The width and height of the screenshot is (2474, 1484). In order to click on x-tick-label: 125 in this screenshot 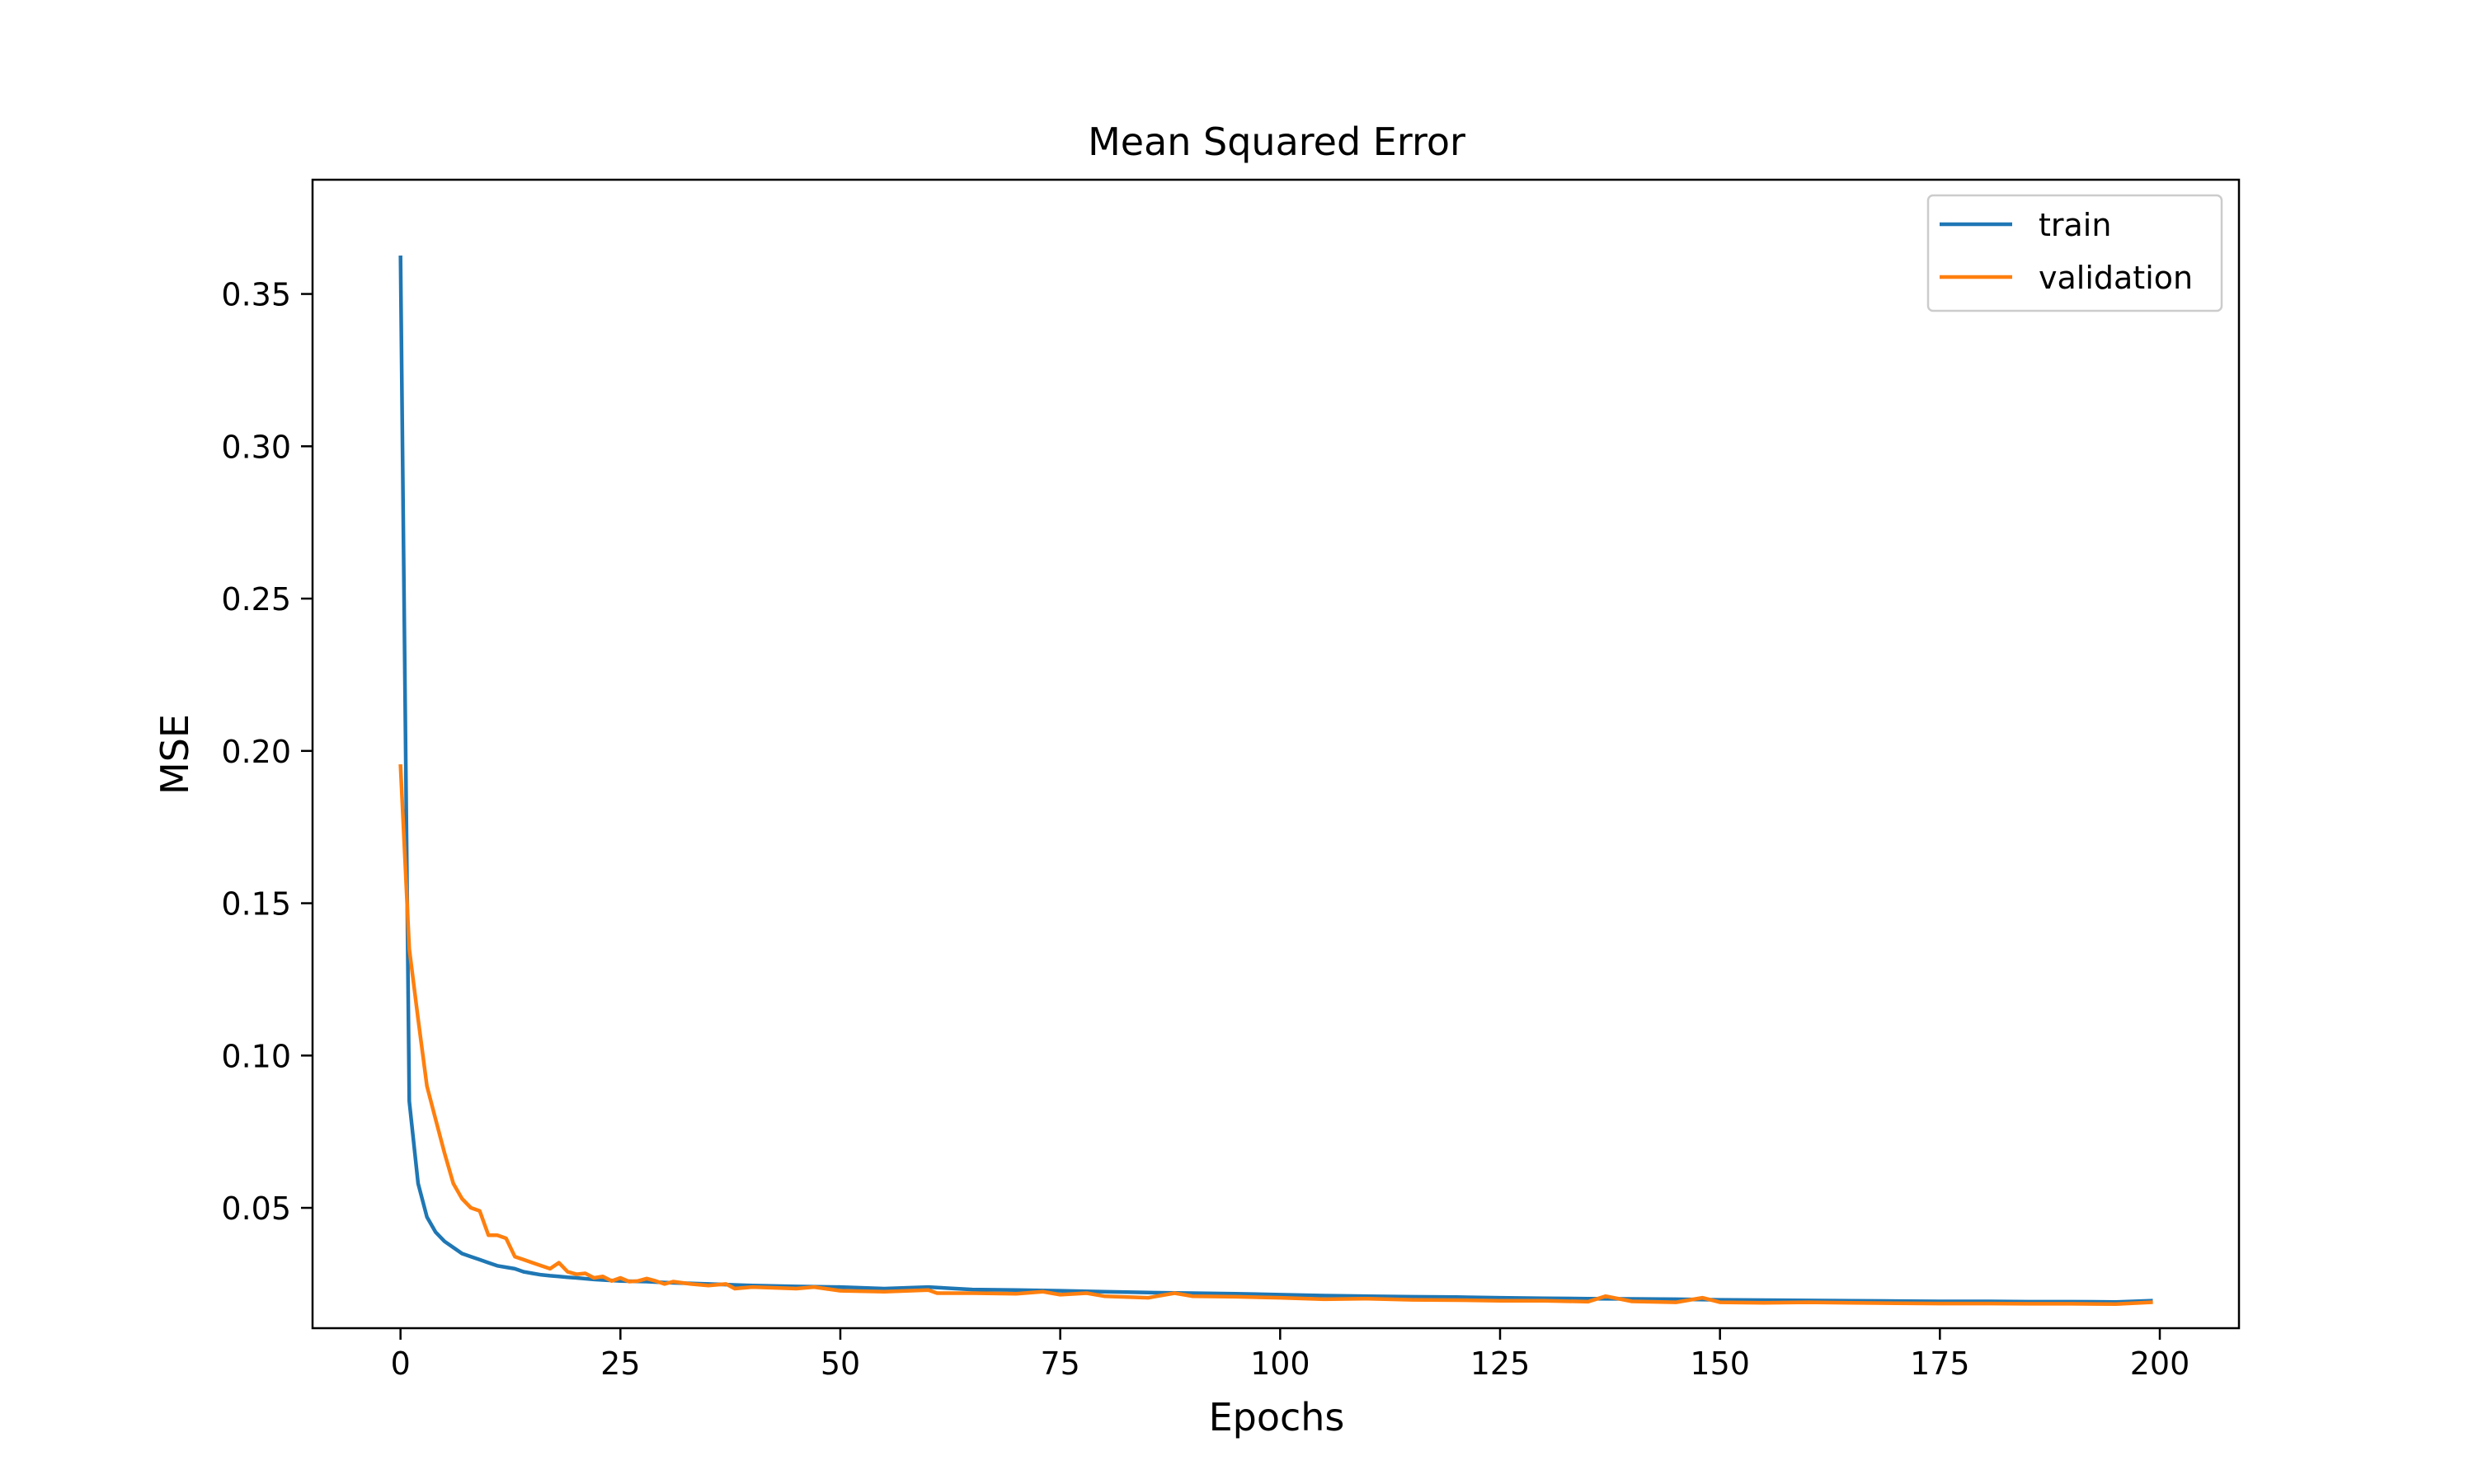, I will do `click(1500, 1363)`.